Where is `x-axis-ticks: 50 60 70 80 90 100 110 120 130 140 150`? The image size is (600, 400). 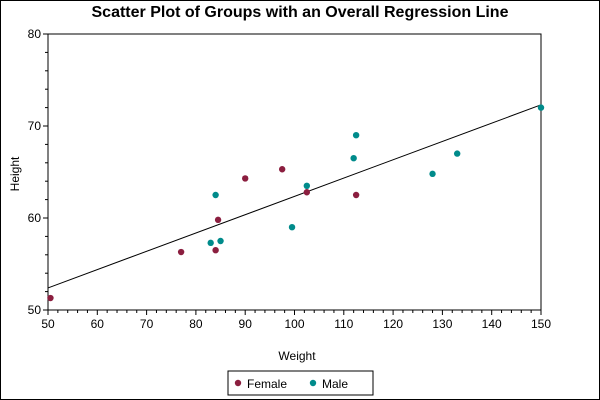 x-axis-ticks: 50 60 70 80 90 100 110 120 130 140 150 is located at coordinates (296, 320).